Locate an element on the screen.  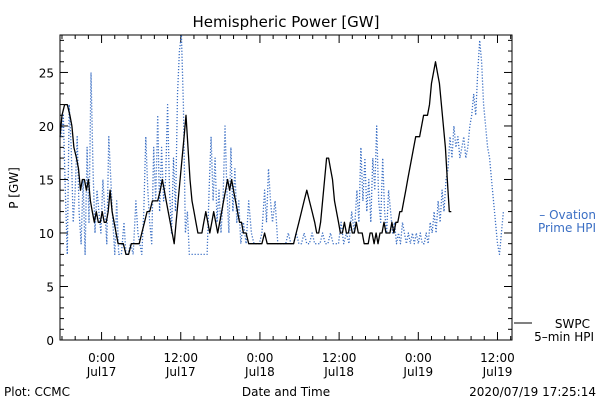
y-tick-label: 15 is located at coordinates (46, 180).